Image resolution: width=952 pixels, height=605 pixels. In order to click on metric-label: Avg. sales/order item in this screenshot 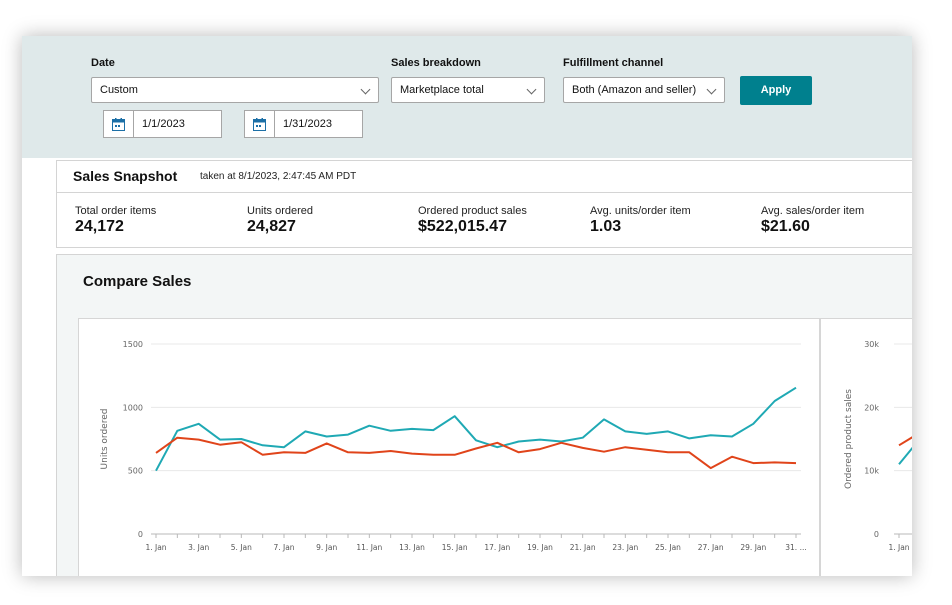, I will do `click(813, 211)`.